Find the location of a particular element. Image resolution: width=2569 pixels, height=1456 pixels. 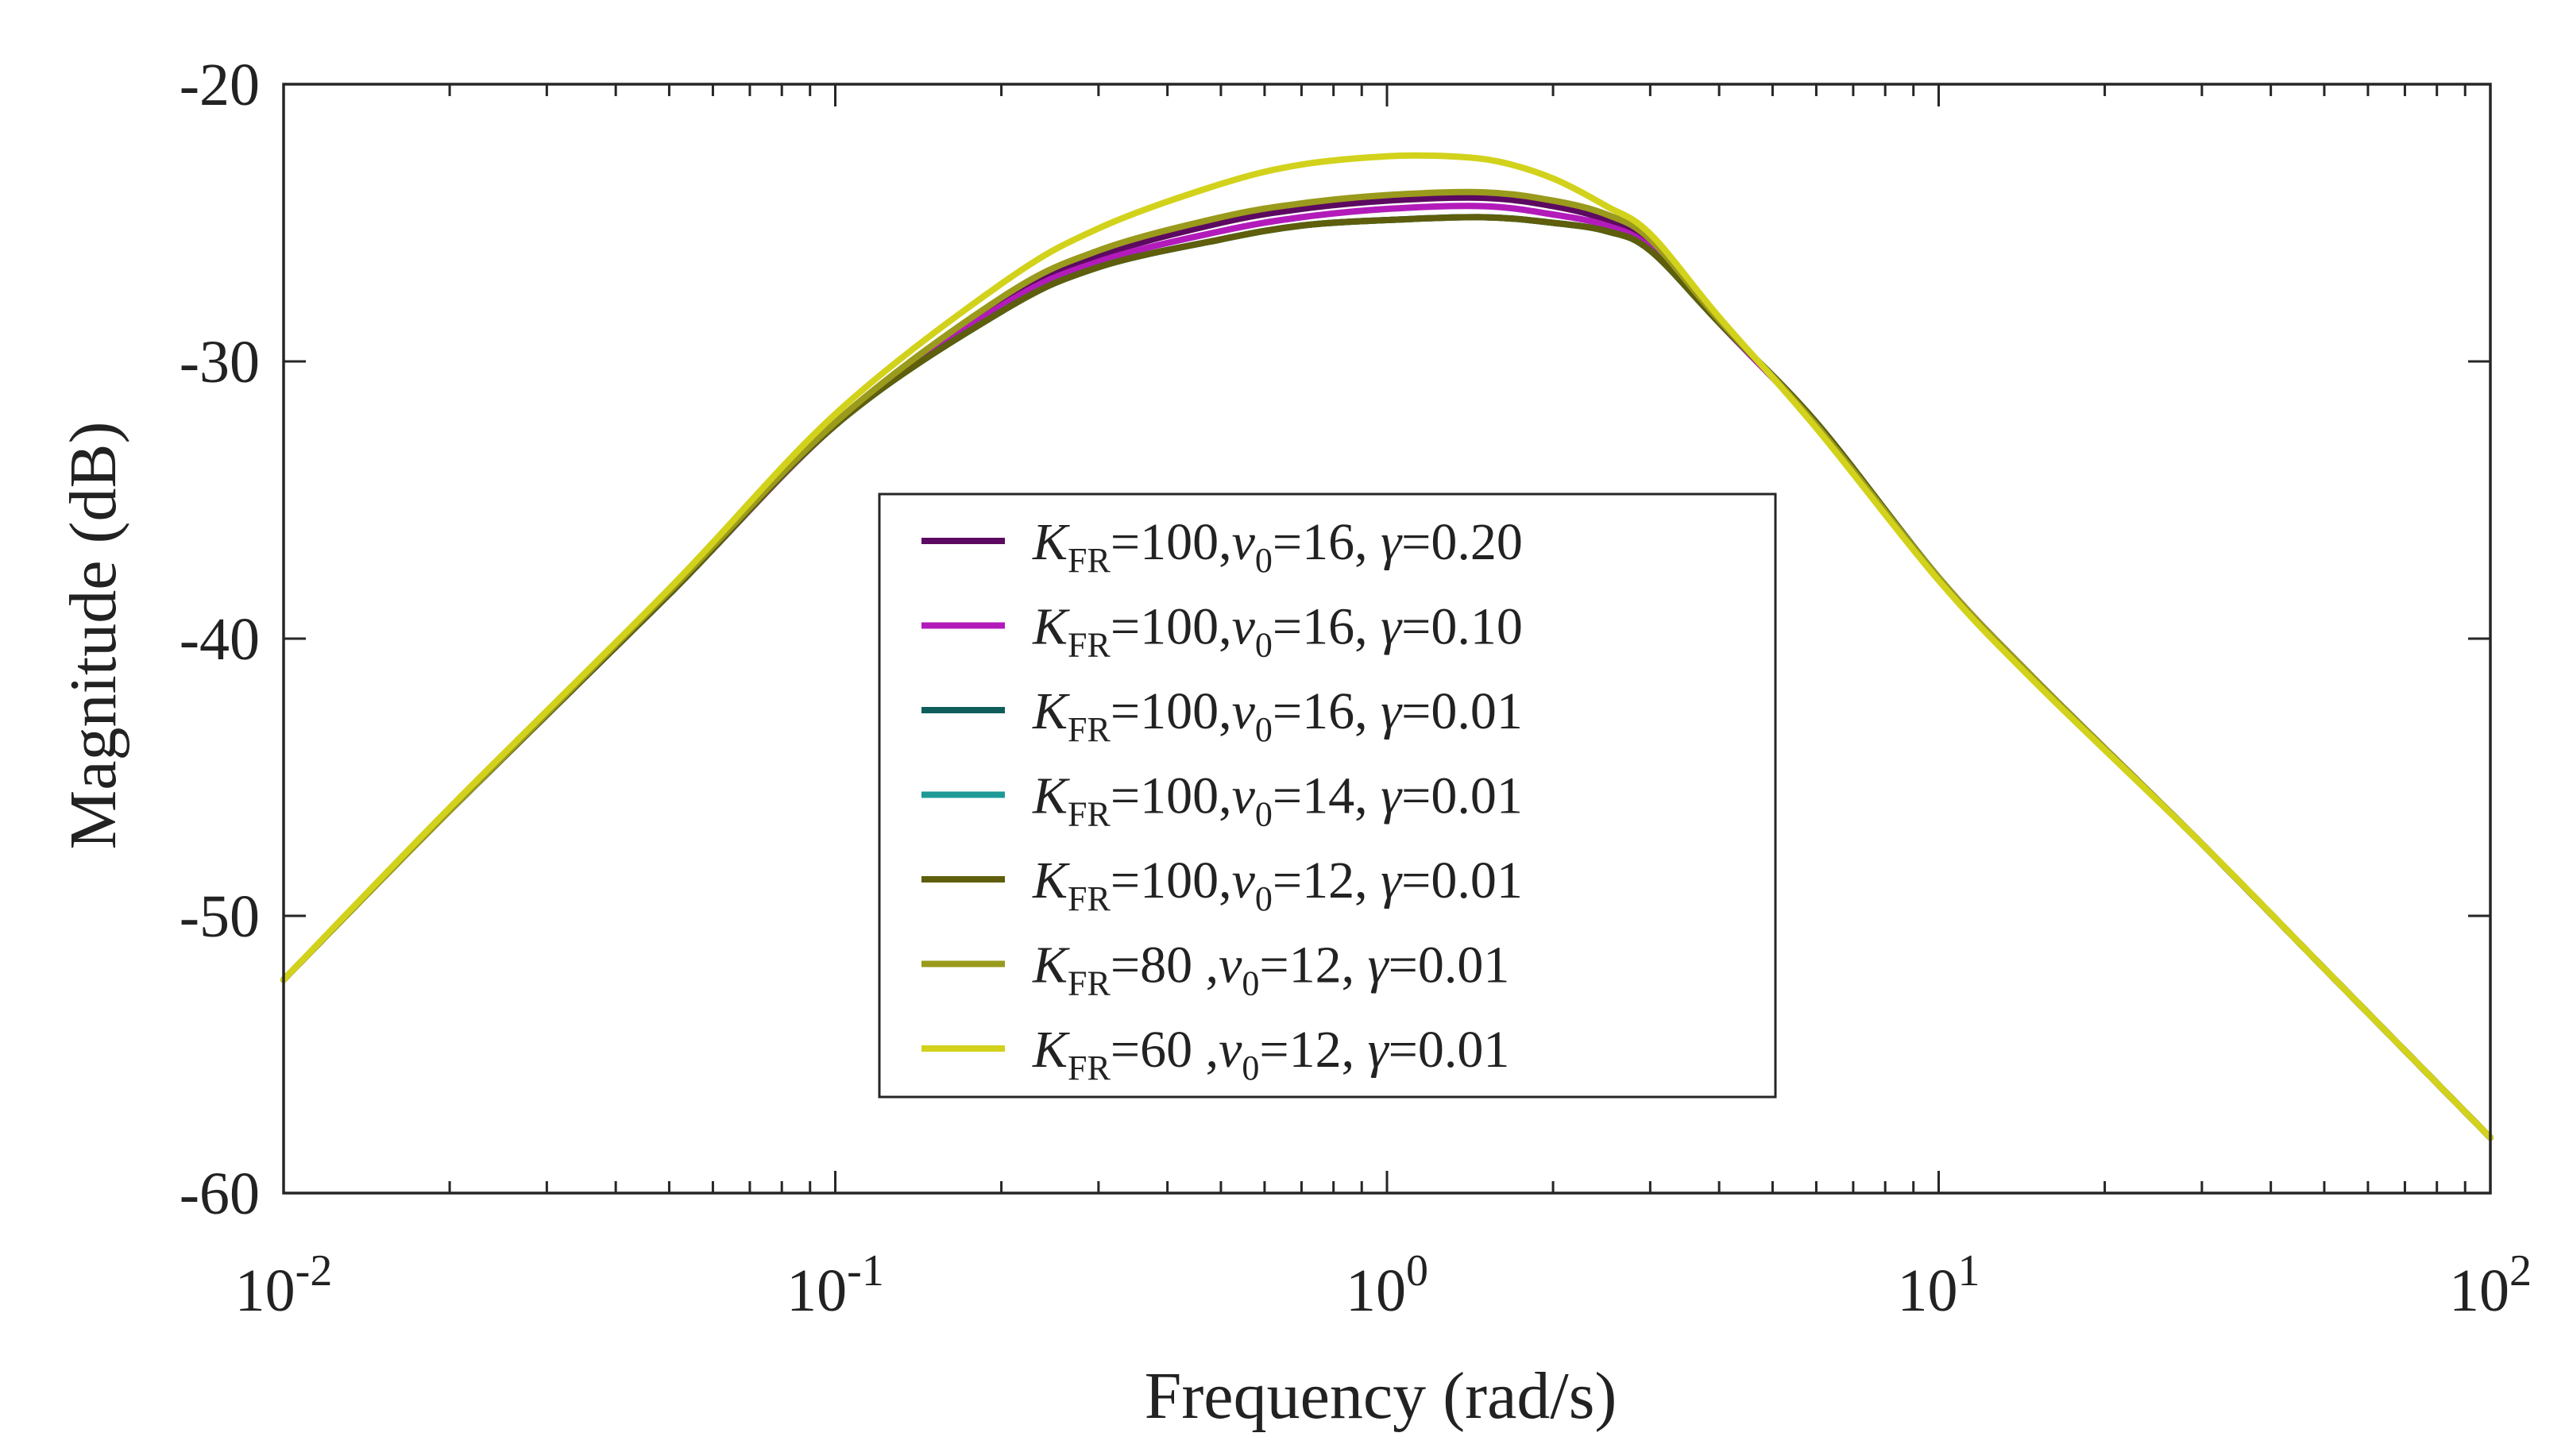

x-tick-labels: 10⁻² 10⁻¹ 10⁰ 10¹ 10² is located at coordinates (1383, 1285).